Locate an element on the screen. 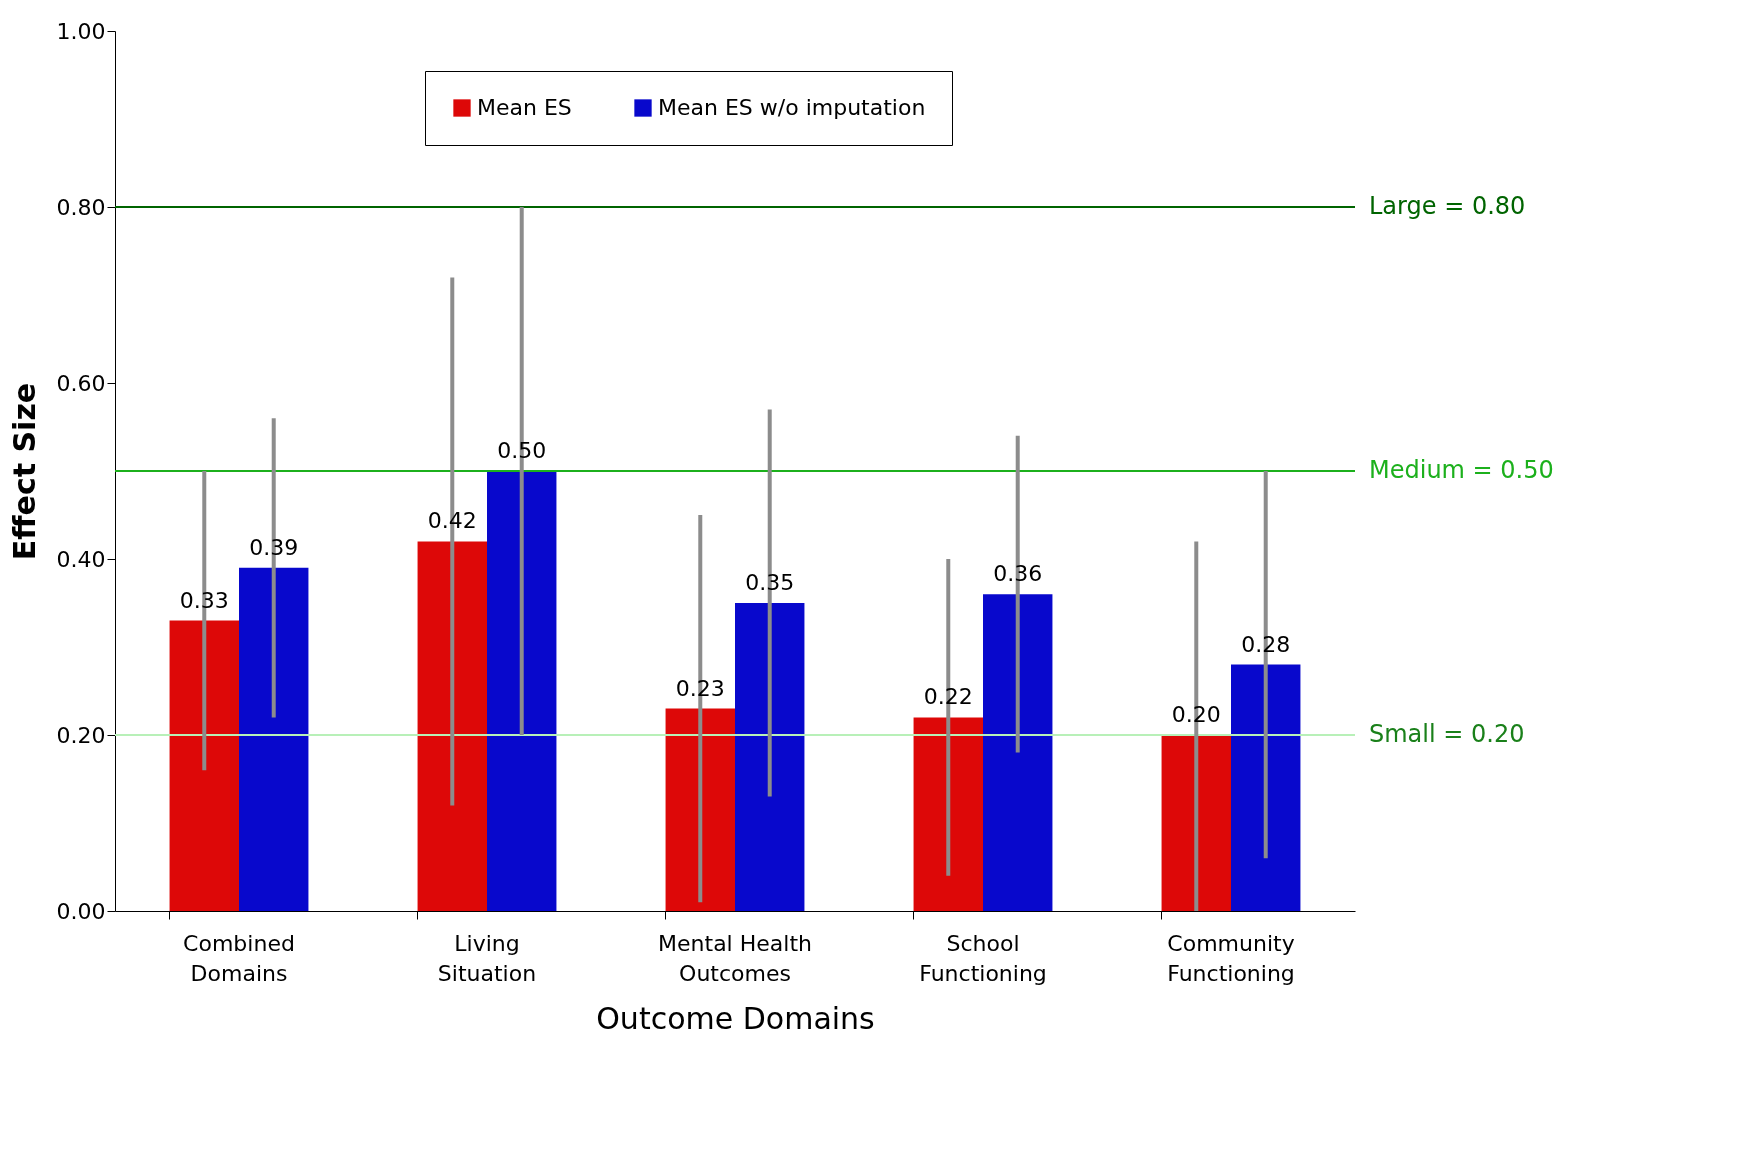 The height and width of the screenshot is (1159, 1741). x-tick-label: Mental Health Outcomes is located at coordinates (735, 958).